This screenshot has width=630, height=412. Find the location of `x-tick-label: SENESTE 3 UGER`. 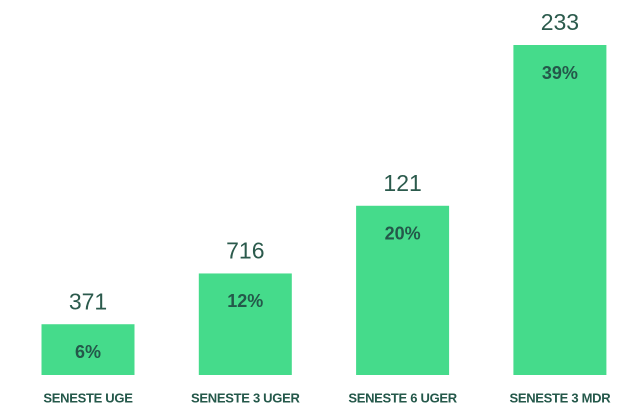

x-tick-label: SENESTE 3 UGER is located at coordinates (245, 397).